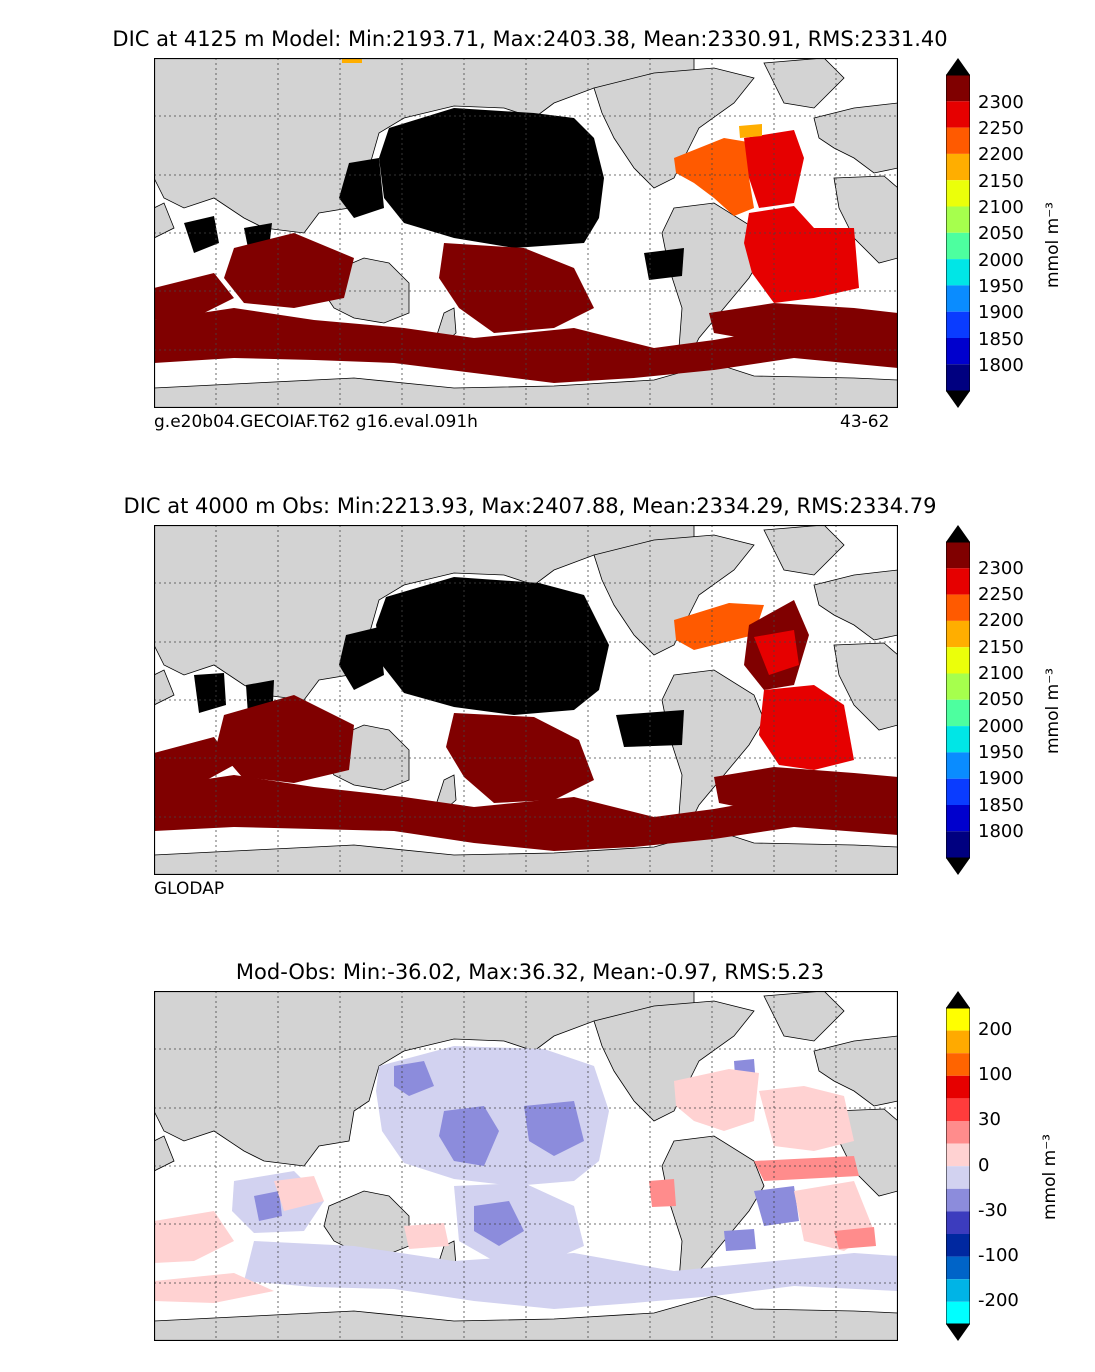  Describe the element at coordinates (1001, 620) in the screenshot. I see `panel2-cb-tick: 2200` at that location.